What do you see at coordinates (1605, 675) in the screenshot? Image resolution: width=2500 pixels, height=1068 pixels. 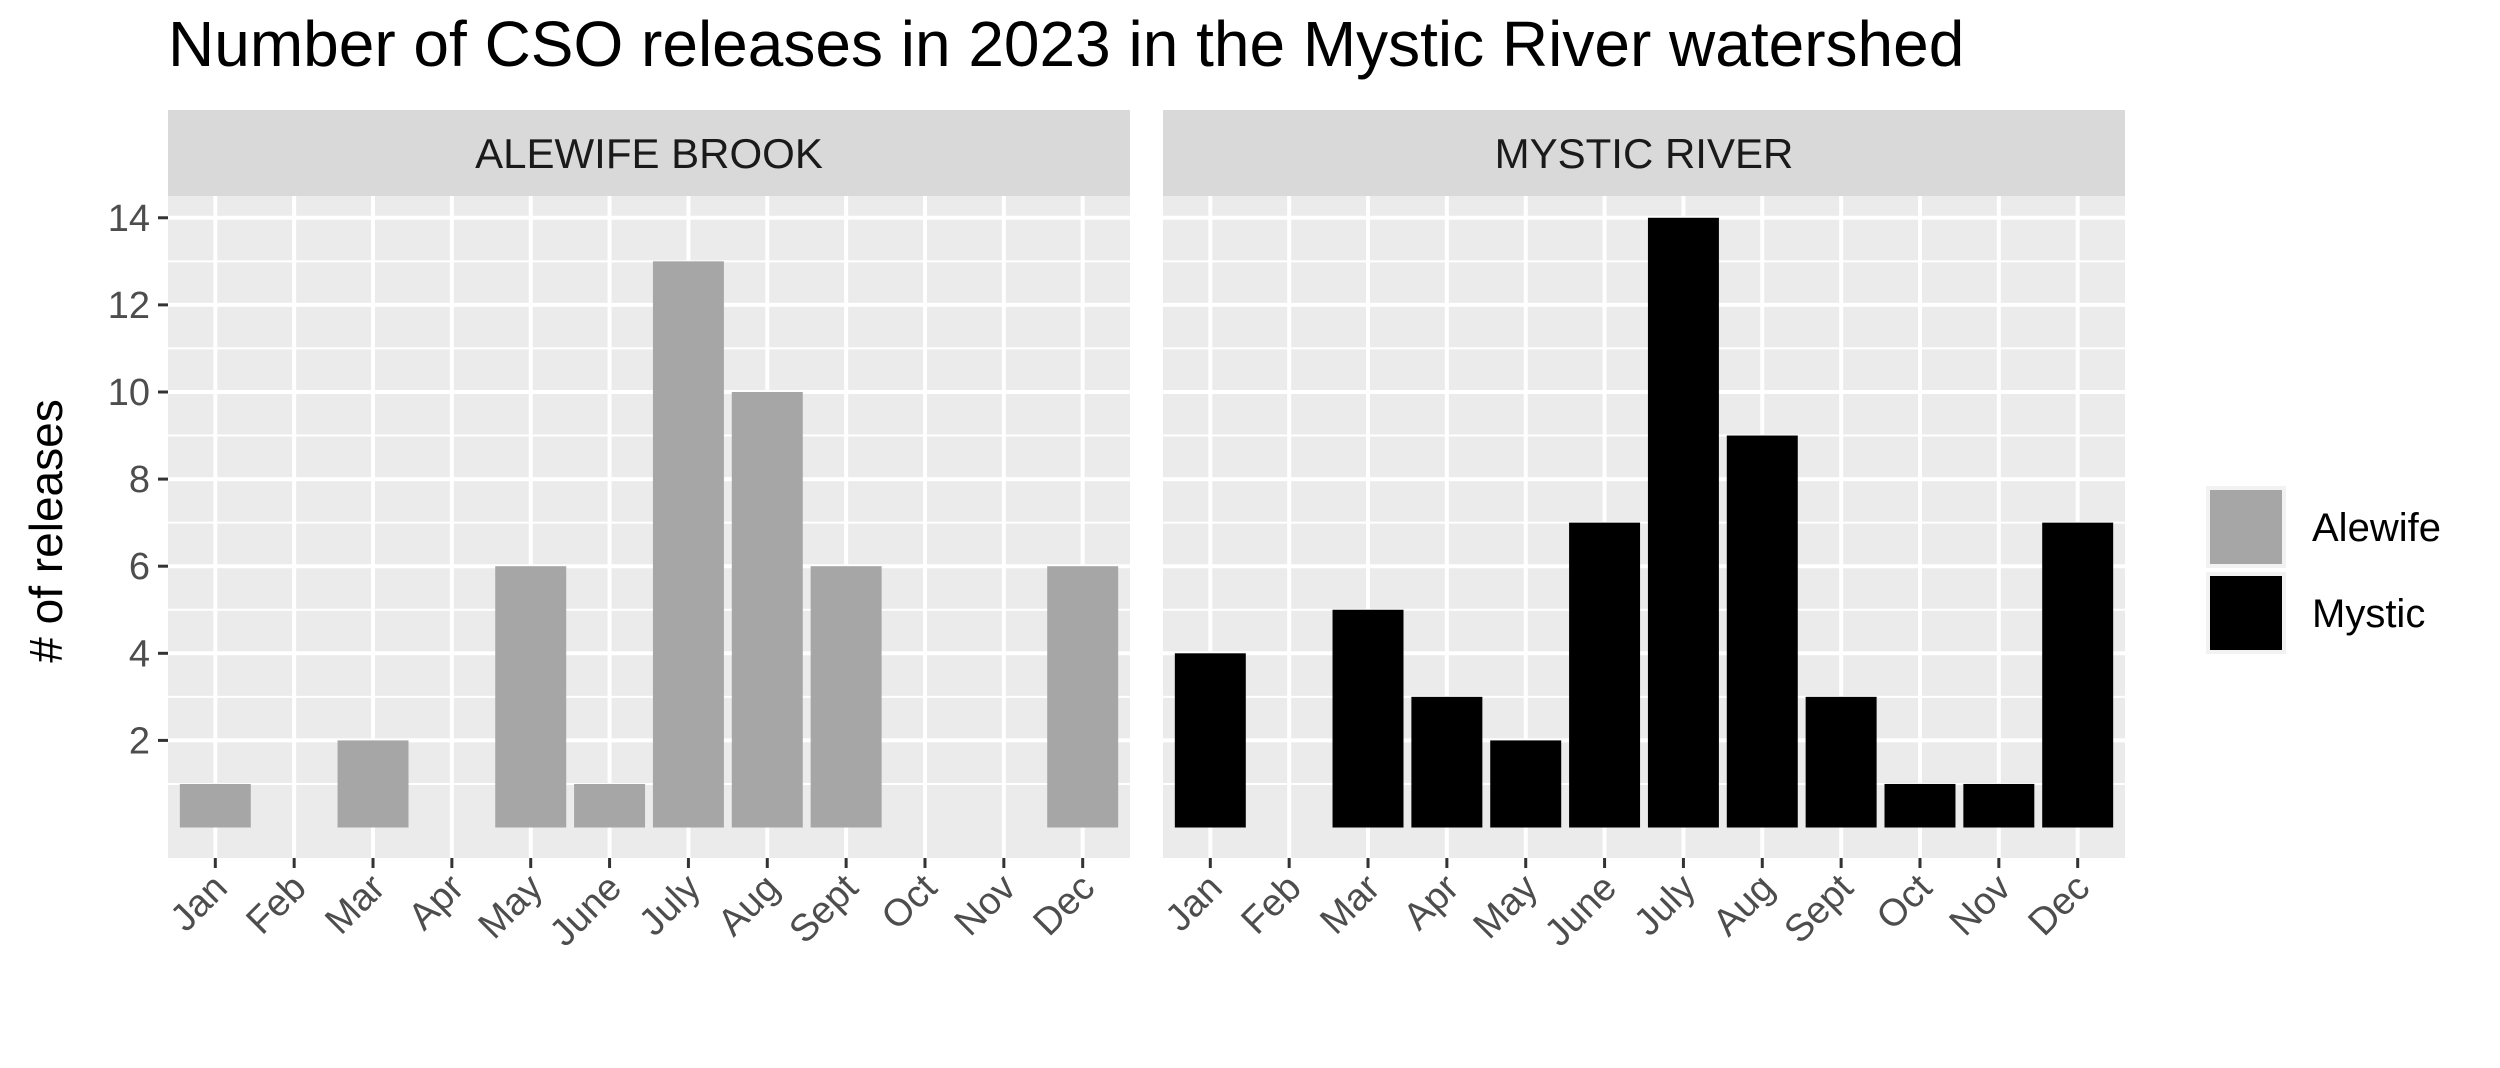 I see `bar-mystic-june` at bounding box center [1605, 675].